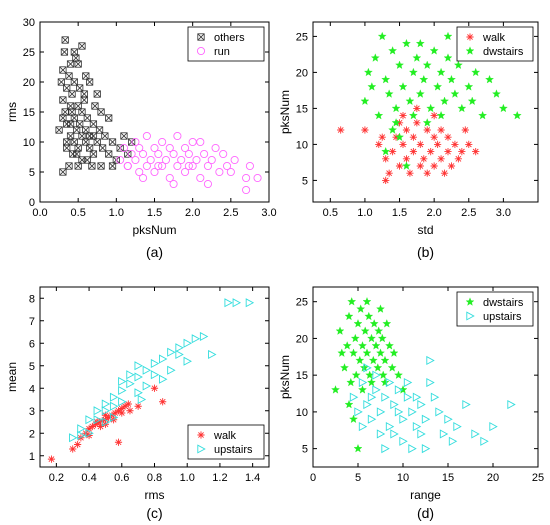  What do you see at coordinates (302, 145) in the screenshot?
I see `y-tick-label: 10` at bounding box center [302, 145].